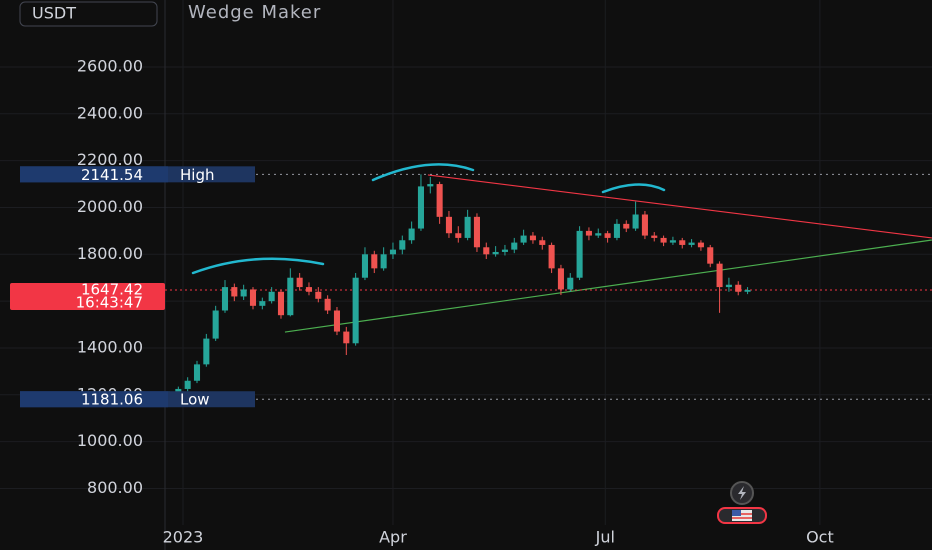 Image resolution: width=932 pixels, height=550 pixels. Describe the element at coordinates (110, 206) in the screenshot. I see `y-tick-label: 2000.00` at that location.